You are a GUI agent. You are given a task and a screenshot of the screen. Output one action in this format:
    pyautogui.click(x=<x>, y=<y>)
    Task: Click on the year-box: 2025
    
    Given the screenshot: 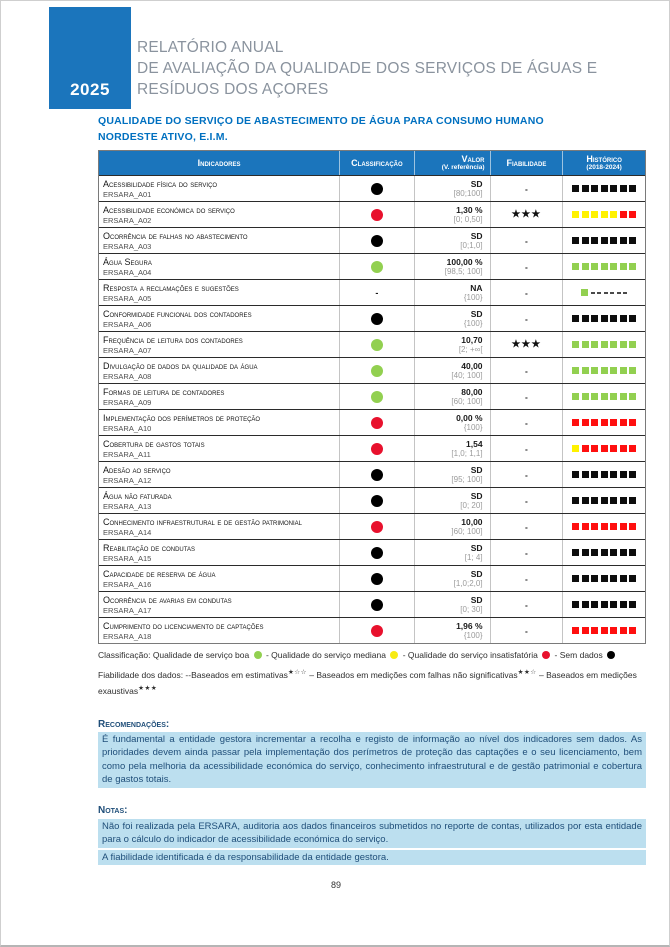 What is the action you would take?
    pyautogui.click(x=90, y=58)
    